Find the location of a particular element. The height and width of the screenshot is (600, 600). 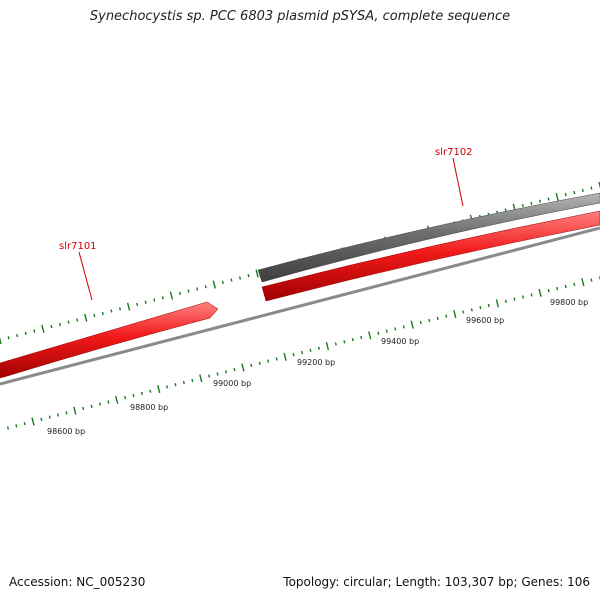

gene-arrow-slr7101 is located at coordinates (109, 340).